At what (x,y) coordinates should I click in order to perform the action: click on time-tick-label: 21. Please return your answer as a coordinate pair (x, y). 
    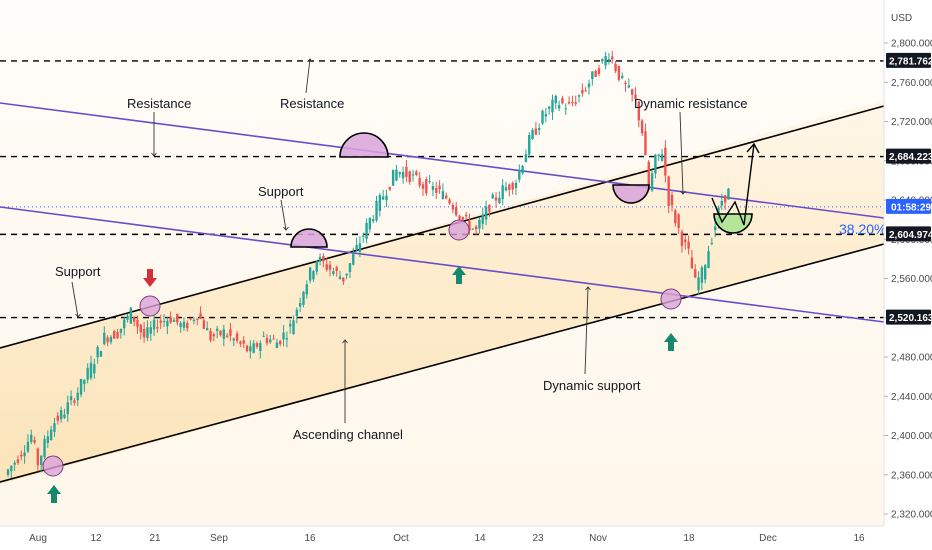
    Looking at the image, I should click on (155, 538).